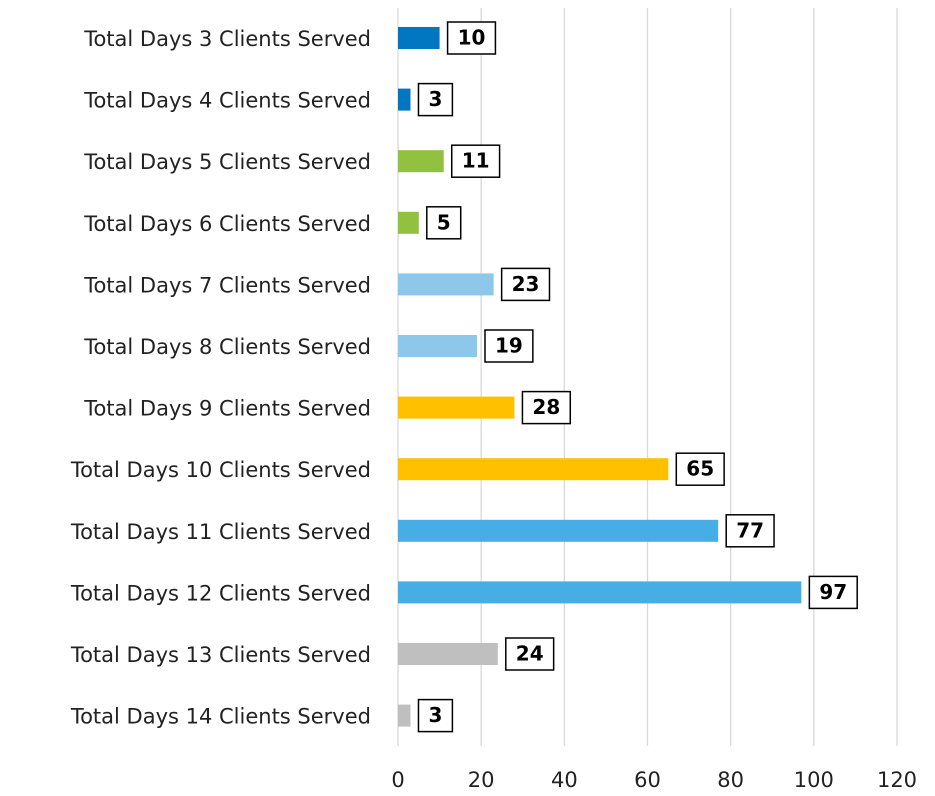 This screenshot has height=796, width=935. I want to click on y-tick-label: Total Days 11 Clients Served, so click(220, 532).